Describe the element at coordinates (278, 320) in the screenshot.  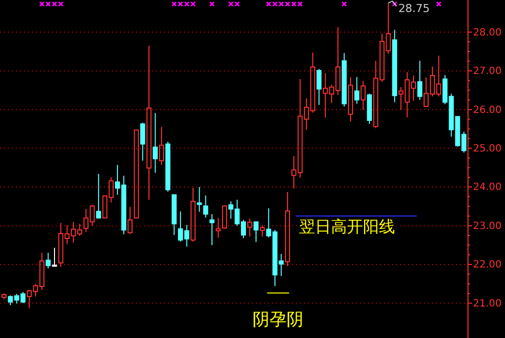
I see `annotation: 阴孕阴` at that location.